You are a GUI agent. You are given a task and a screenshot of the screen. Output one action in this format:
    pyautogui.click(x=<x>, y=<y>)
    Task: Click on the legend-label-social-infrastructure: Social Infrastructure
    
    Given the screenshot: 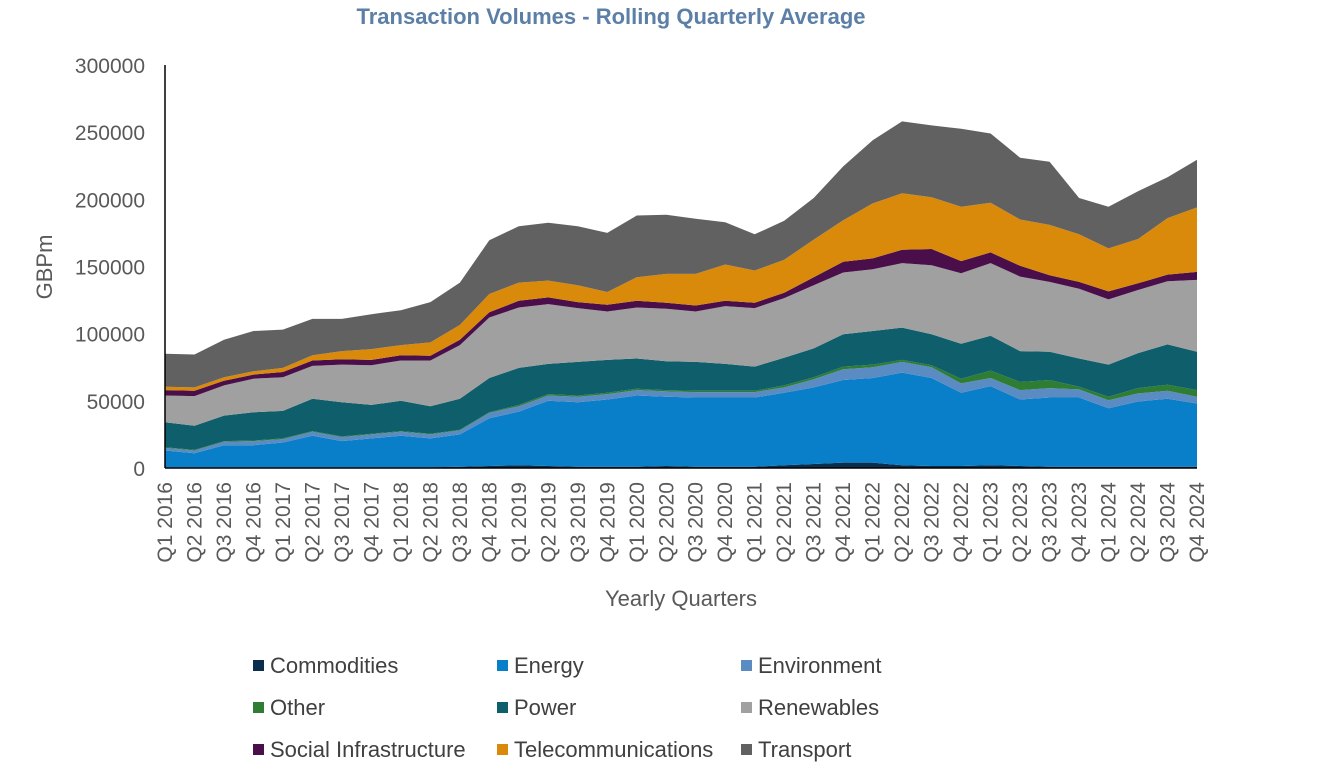 What is the action you would take?
    pyautogui.click(x=368, y=749)
    